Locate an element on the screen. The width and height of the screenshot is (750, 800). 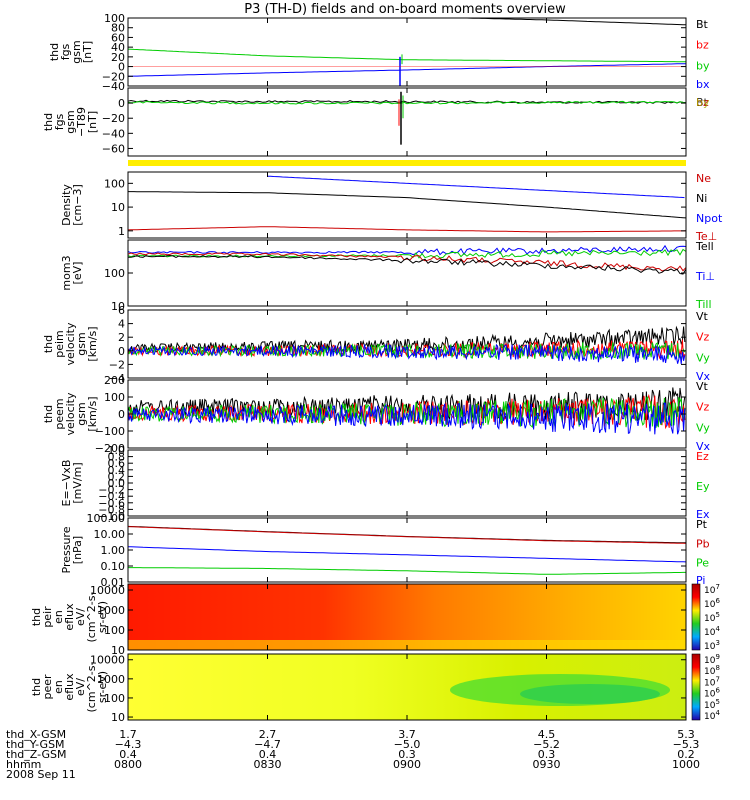
legend-3-1: Ni is located at coordinates (701, 198).